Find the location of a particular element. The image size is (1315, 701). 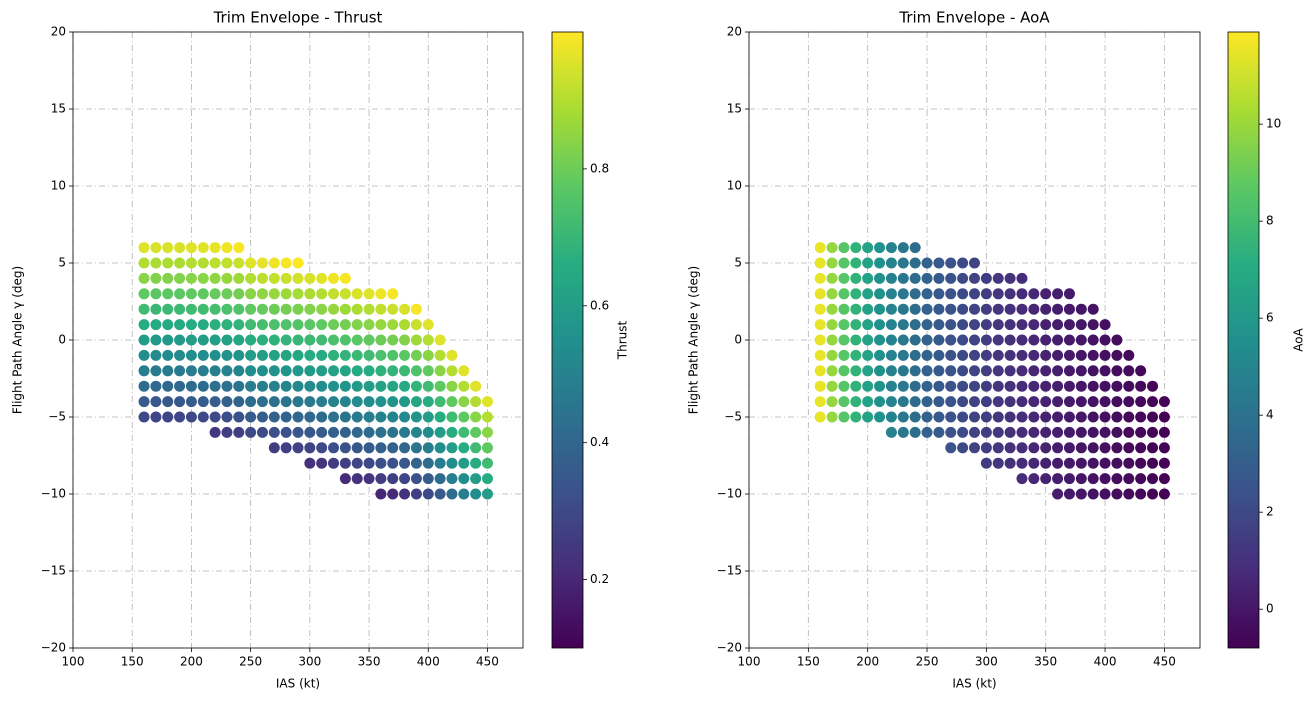

x-tick-label: 100 is located at coordinates (73, 662).